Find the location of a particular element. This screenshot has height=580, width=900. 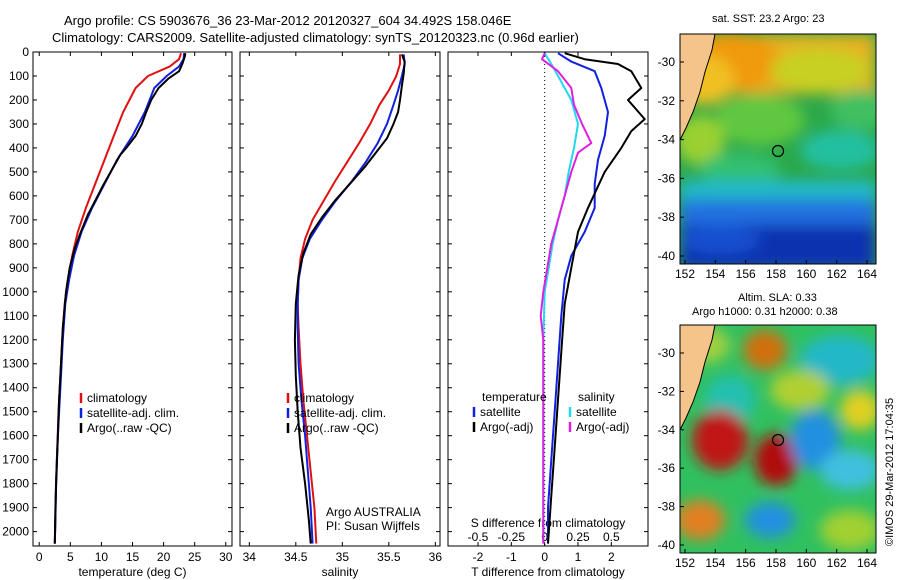

y-tick-label: 1500 is located at coordinates (15, 412).